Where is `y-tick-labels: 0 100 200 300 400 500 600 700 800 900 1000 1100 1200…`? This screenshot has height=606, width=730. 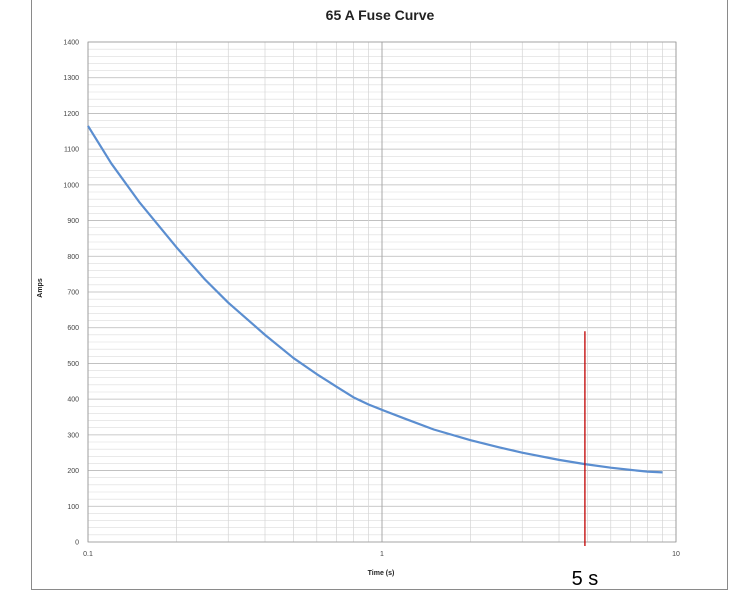 y-tick-labels: 0 100 200 300 400 500 600 700 800 900 1000 1100 1200… is located at coordinates (71, 293).